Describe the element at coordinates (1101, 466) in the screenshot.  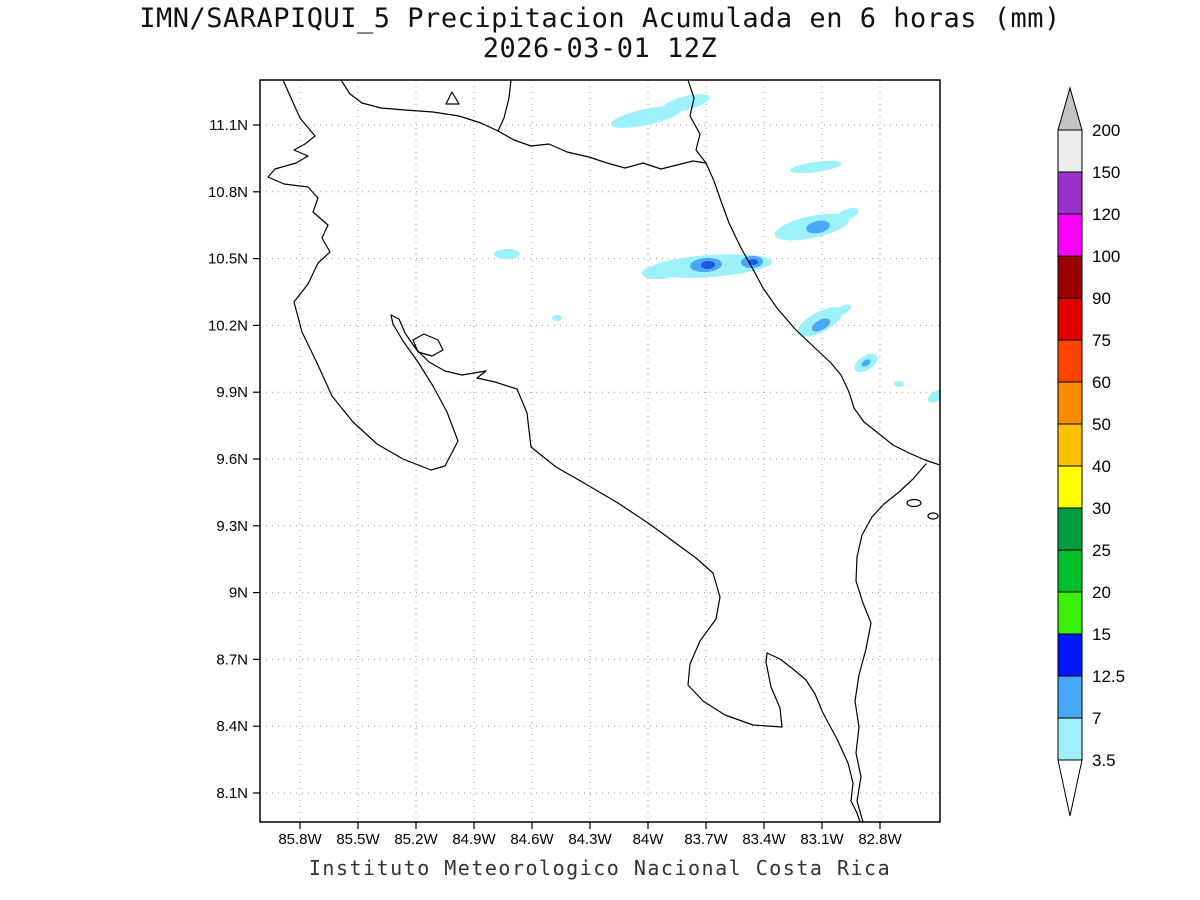
I see `colorbar-label: 40` at that location.